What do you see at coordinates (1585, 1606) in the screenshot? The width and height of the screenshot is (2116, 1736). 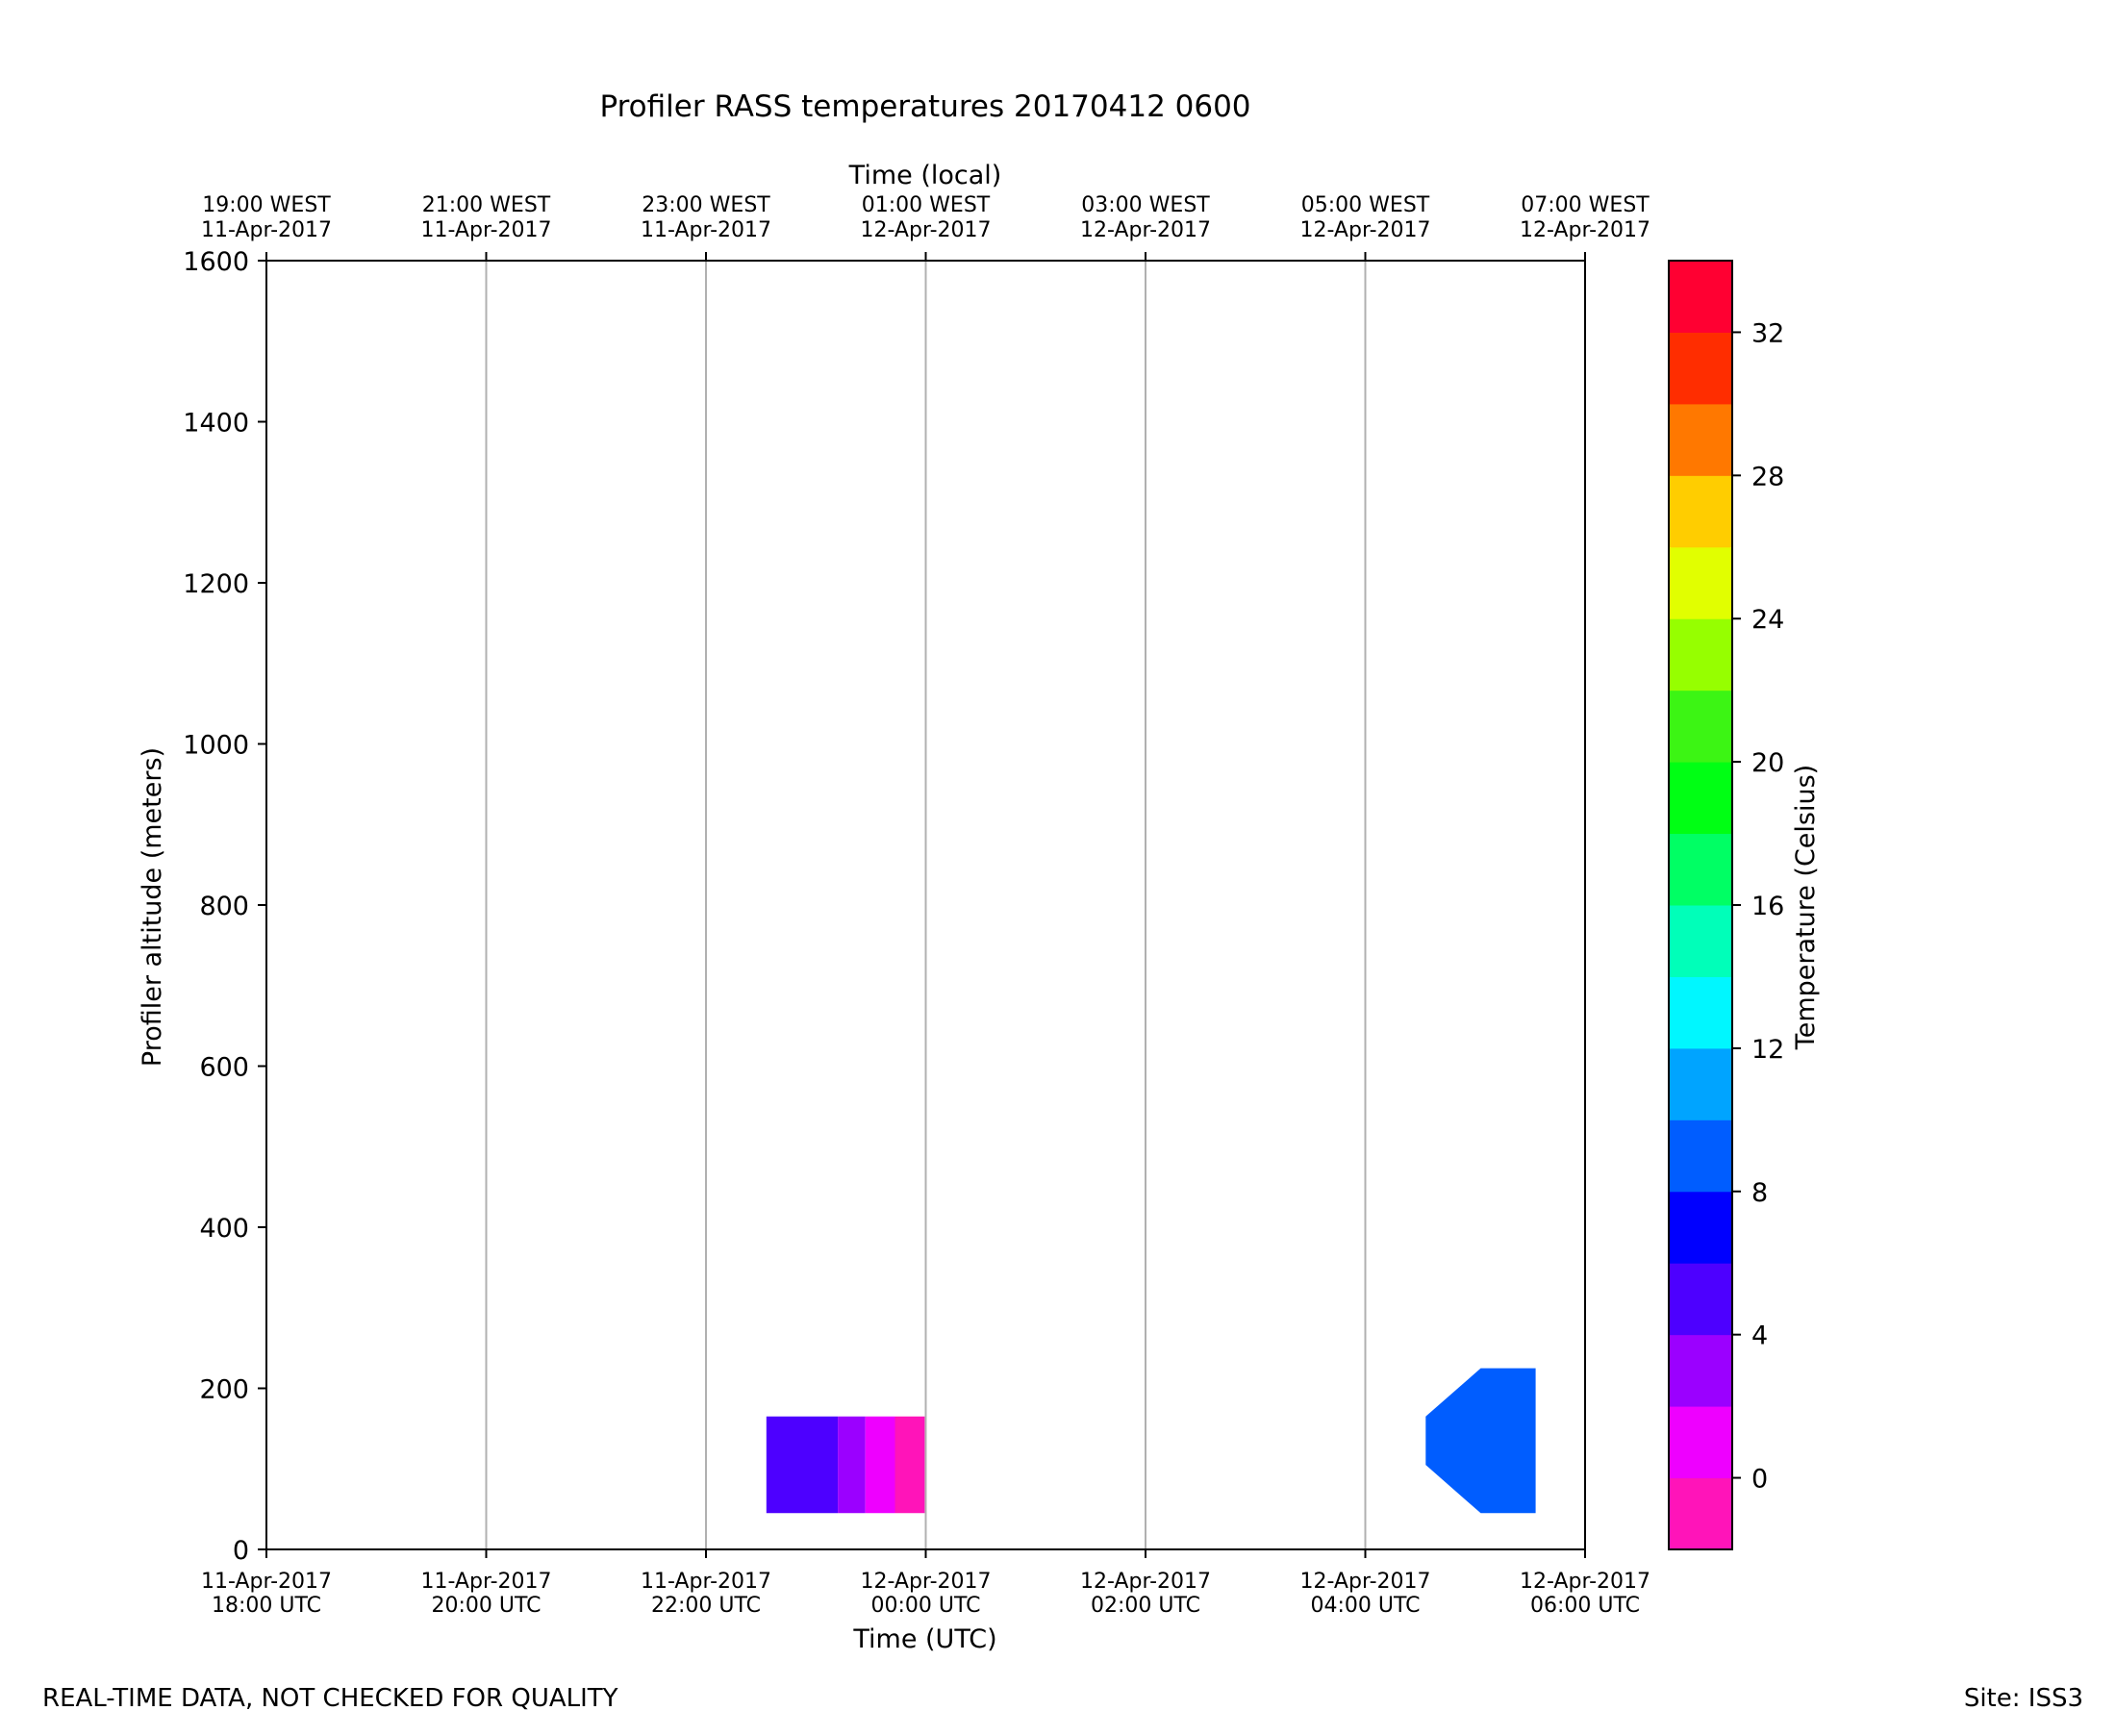 I see `x-tick-time-6: 06:00 UTC` at bounding box center [1585, 1606].